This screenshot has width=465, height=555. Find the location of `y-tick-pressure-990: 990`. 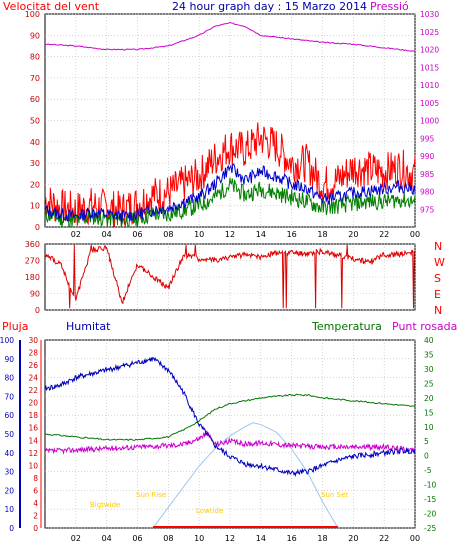

y-tick-pressure-990: 990 is located at coordinates (427, 156).